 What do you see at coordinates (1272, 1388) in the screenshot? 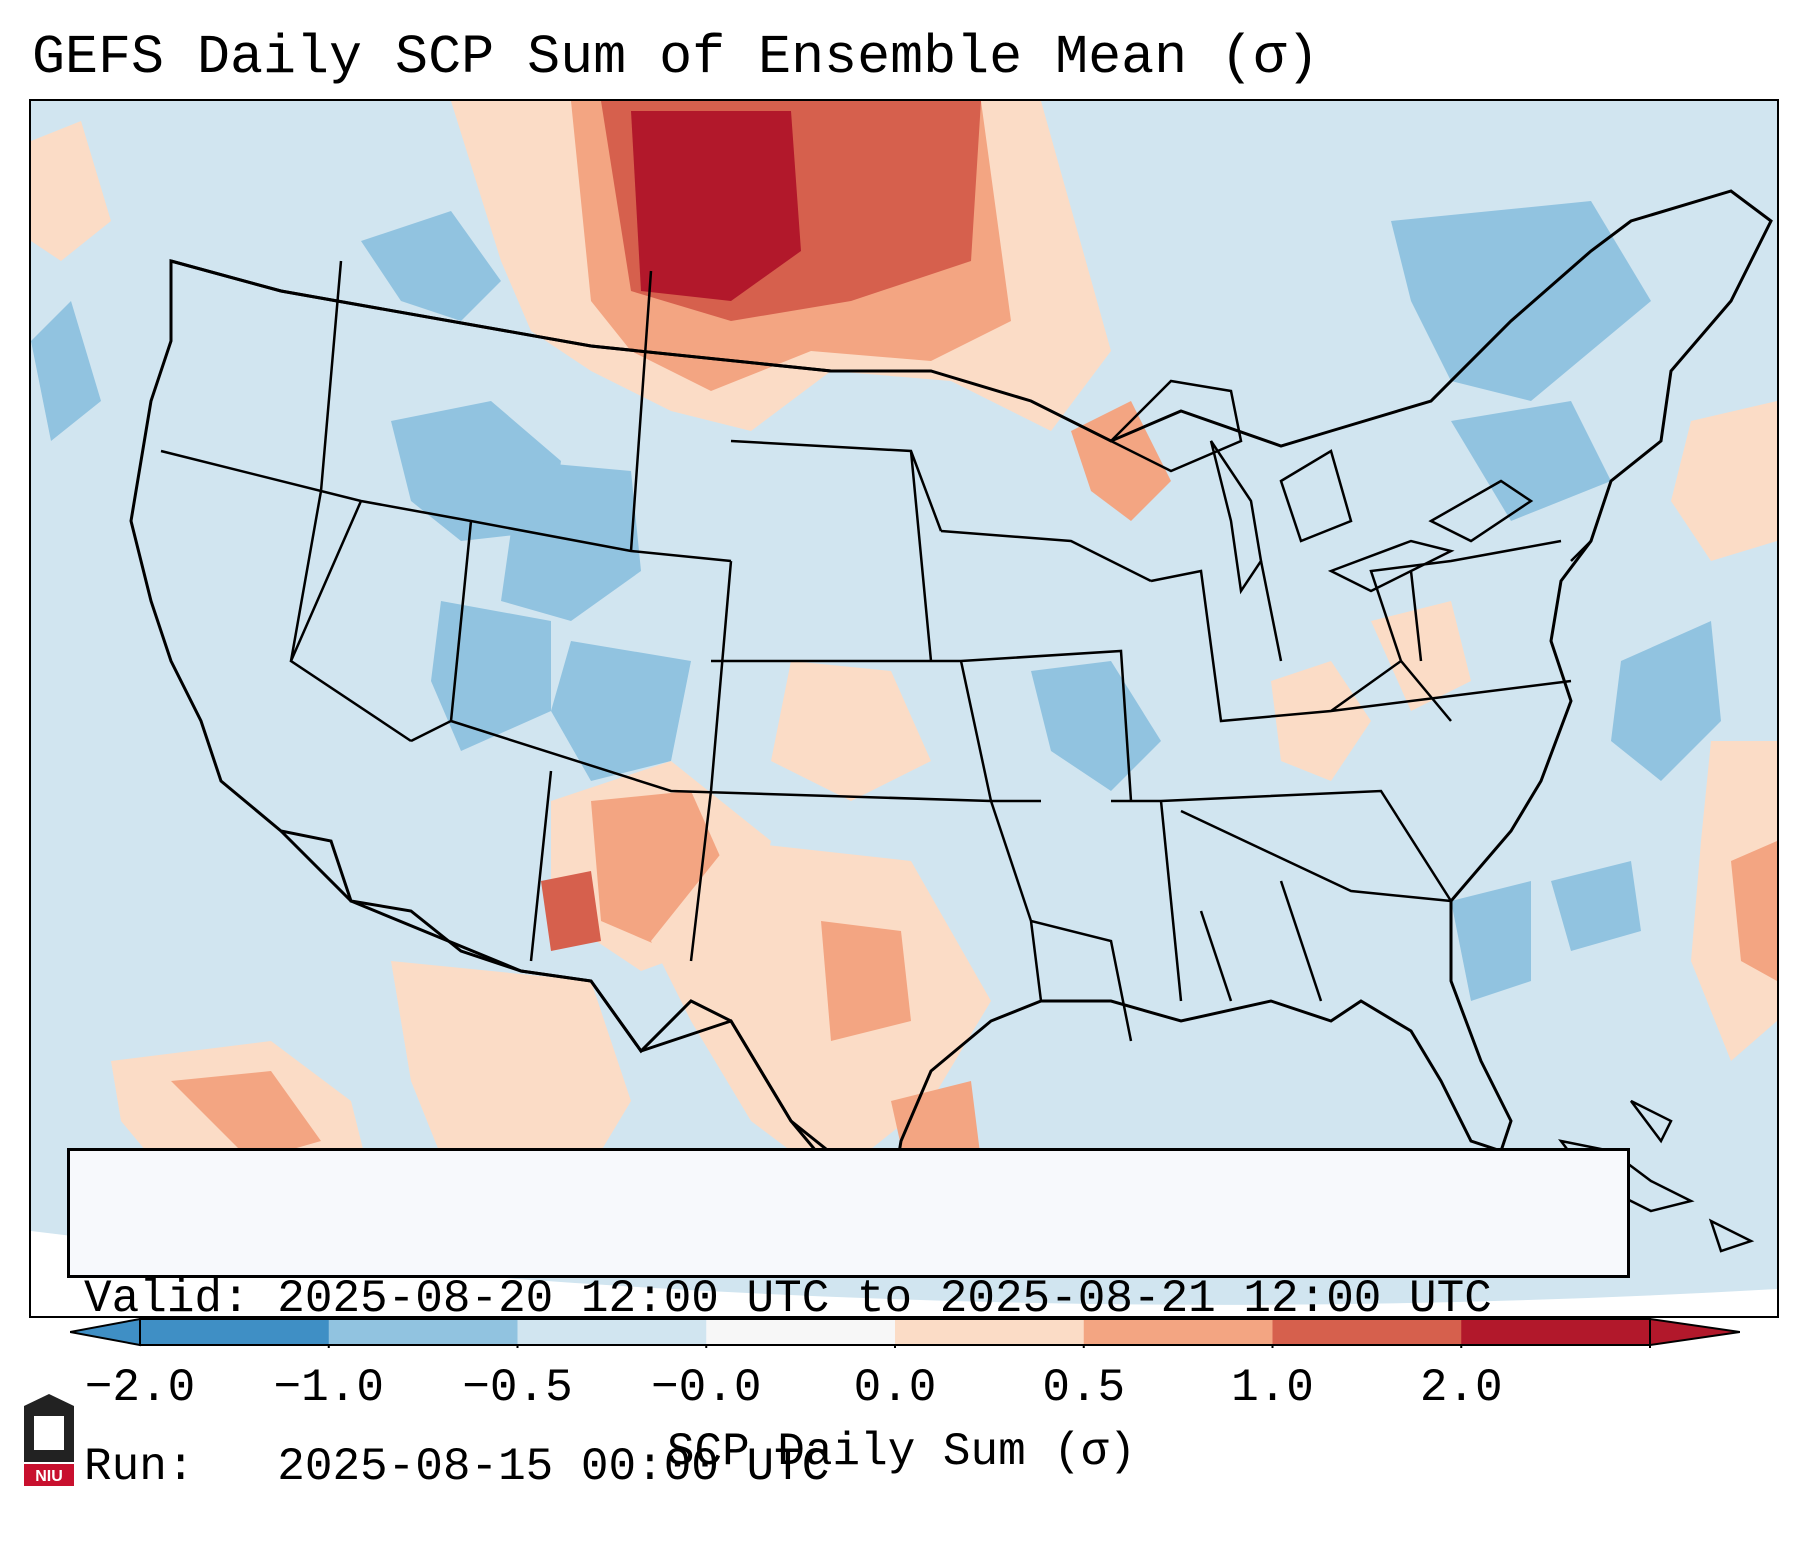
I see `colorbar-tick-label: 1.0` at bounding box center [1272, 1388].